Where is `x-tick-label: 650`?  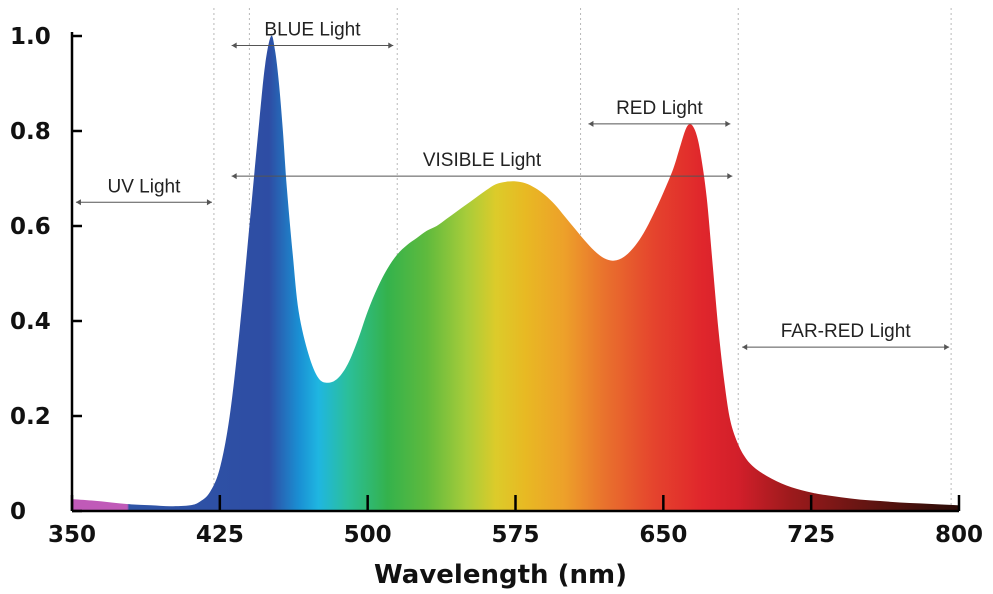 x-tick-label: 650 is located at coordinates (663, 535).